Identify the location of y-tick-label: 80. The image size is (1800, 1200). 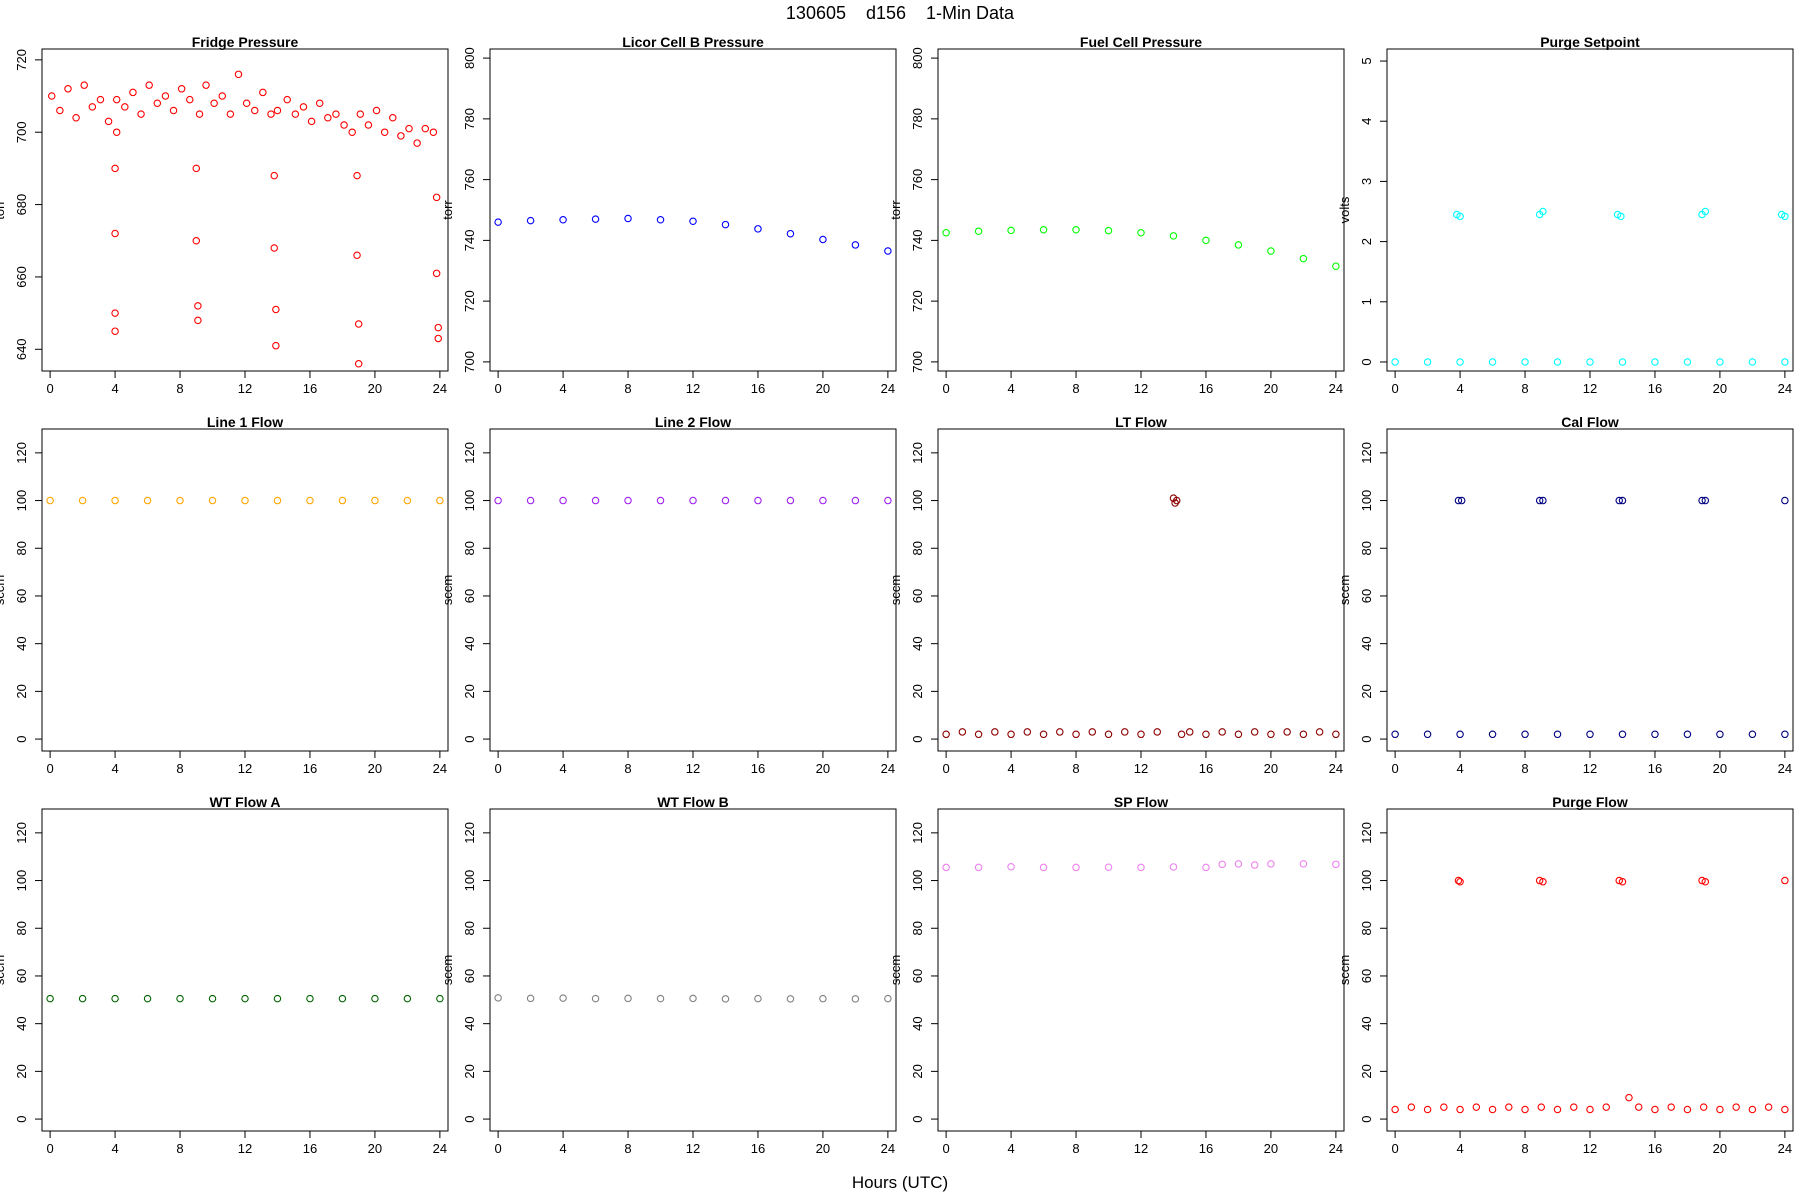
(917, 548).